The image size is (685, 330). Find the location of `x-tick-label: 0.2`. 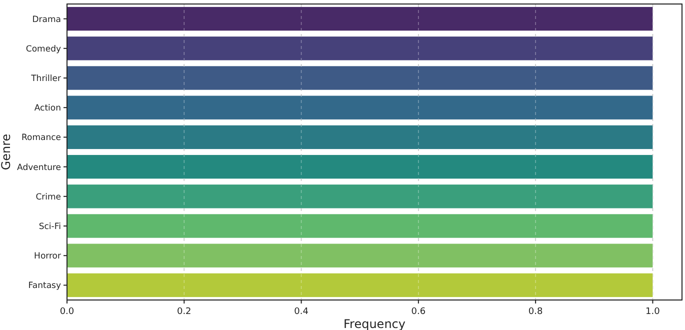

x-tick-label: 0.2 is located at coordinates (184, 312).